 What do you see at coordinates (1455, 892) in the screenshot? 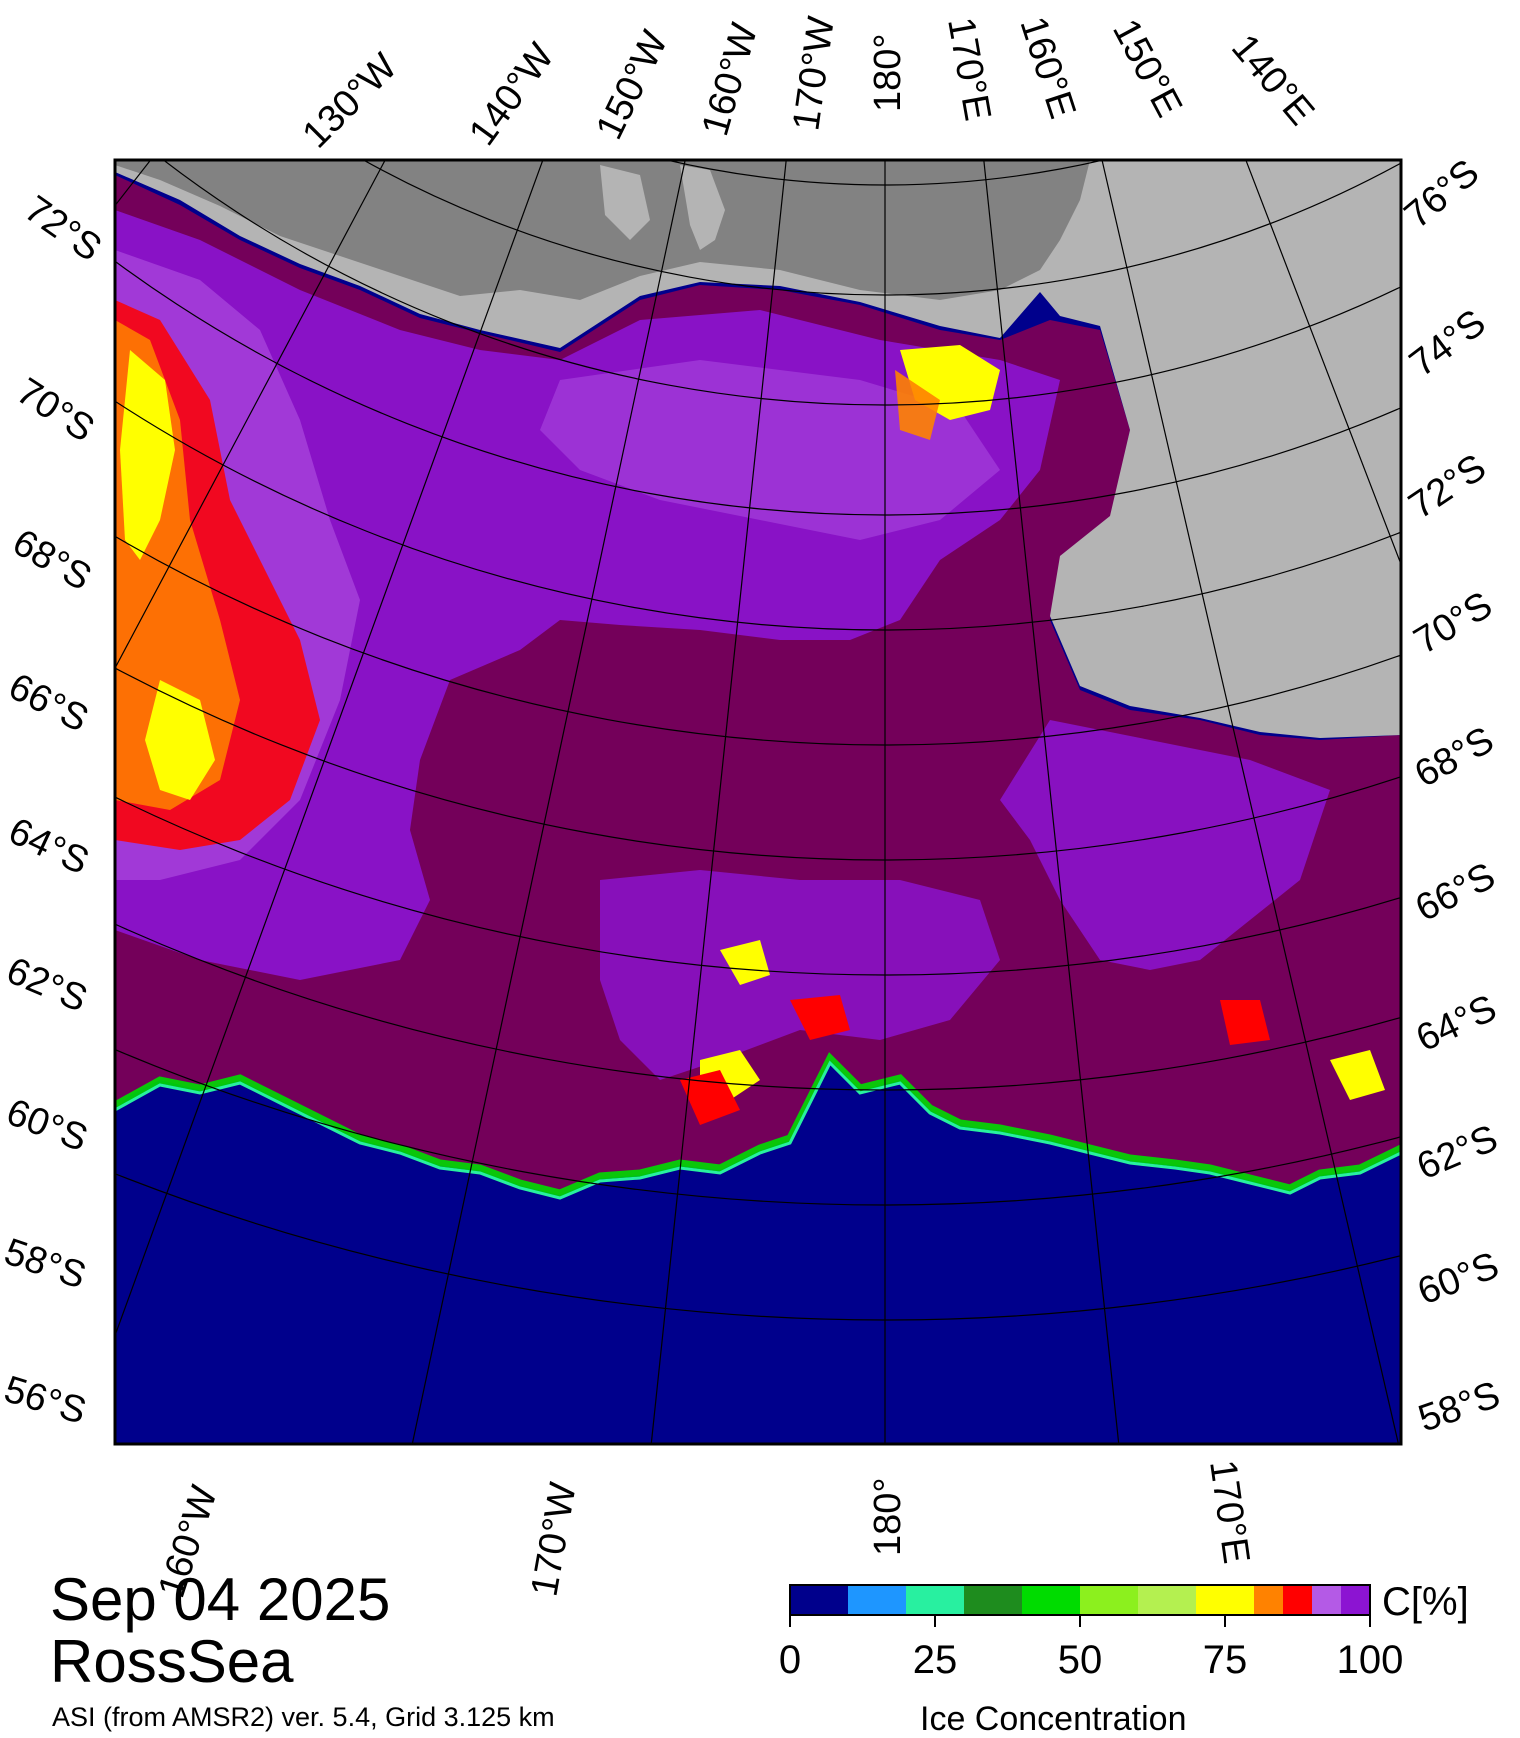
I see `lat-label-right-66s: 66°S` at bounding box center [1455, 892].